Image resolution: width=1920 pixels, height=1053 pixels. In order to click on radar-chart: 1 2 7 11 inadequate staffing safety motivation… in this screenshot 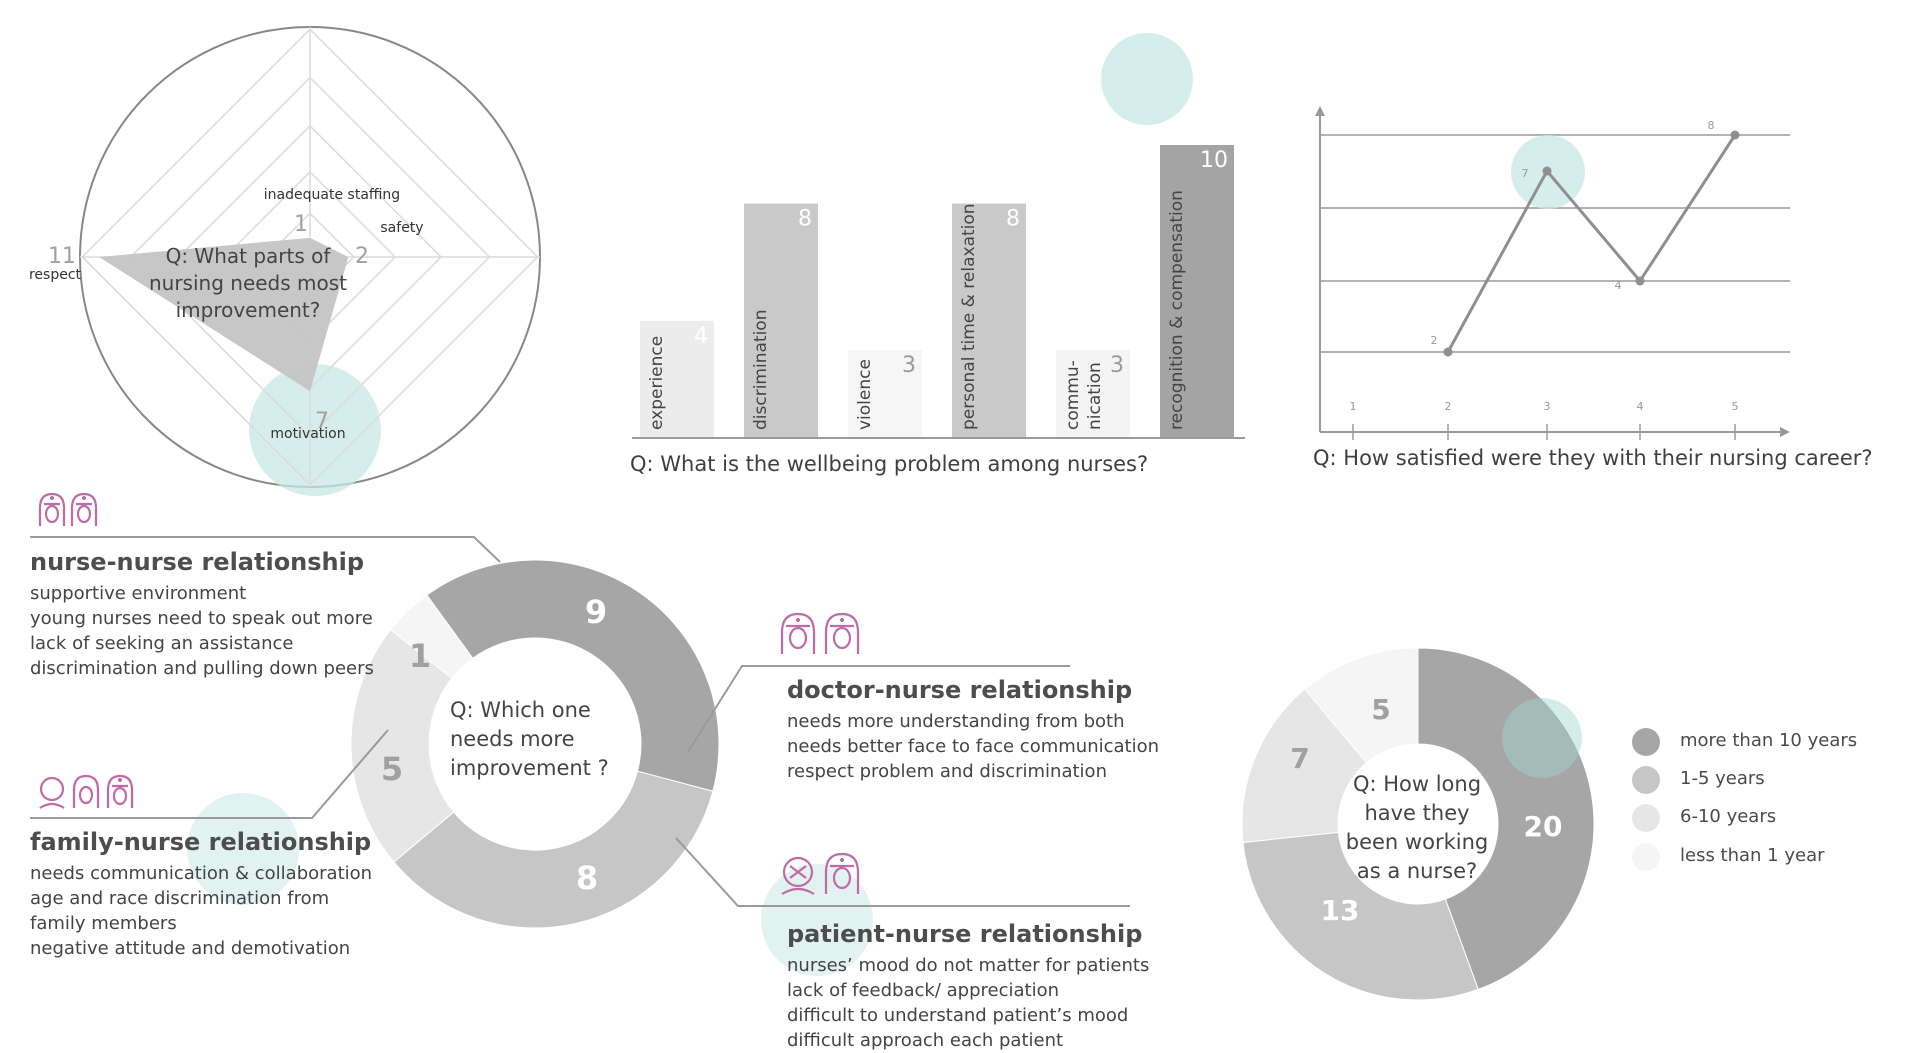, I will do `click(285, 261)`.